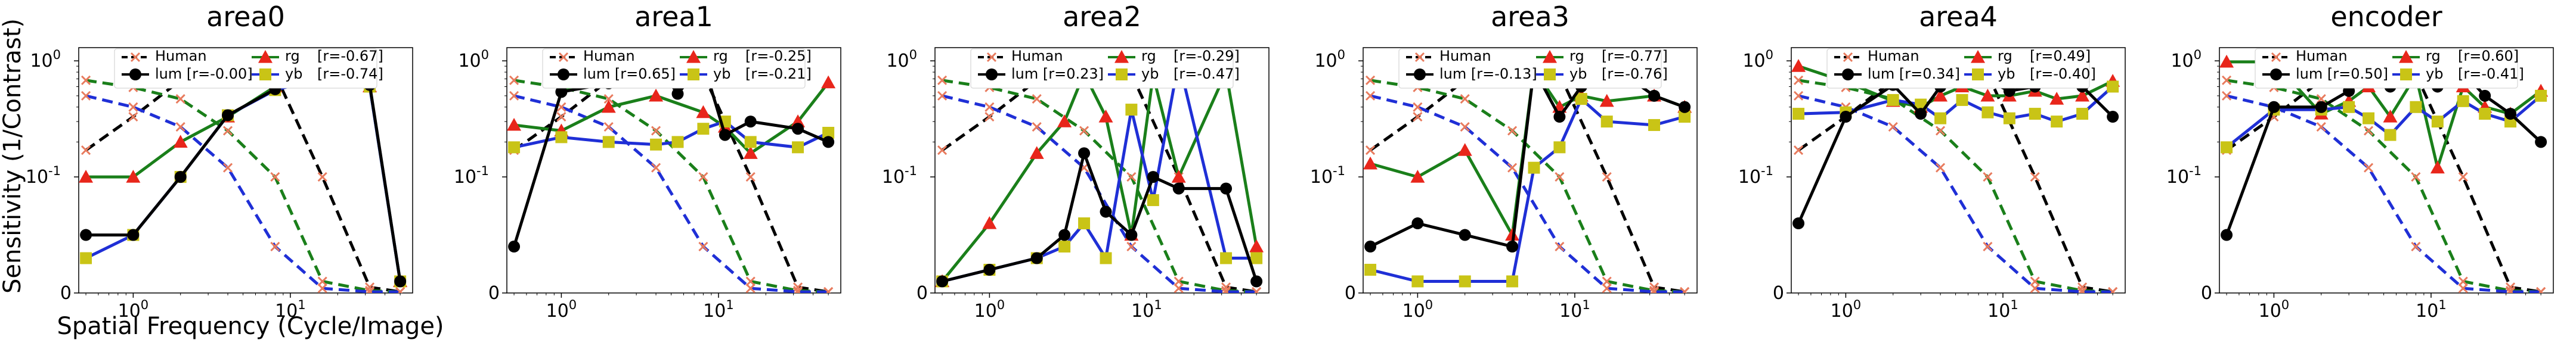 The width and height of the screenshot is (2576, 343). Describe the element at coordinates (1574, 310) in the screenshot. I see `x-tick-label: 10¹` at that location.